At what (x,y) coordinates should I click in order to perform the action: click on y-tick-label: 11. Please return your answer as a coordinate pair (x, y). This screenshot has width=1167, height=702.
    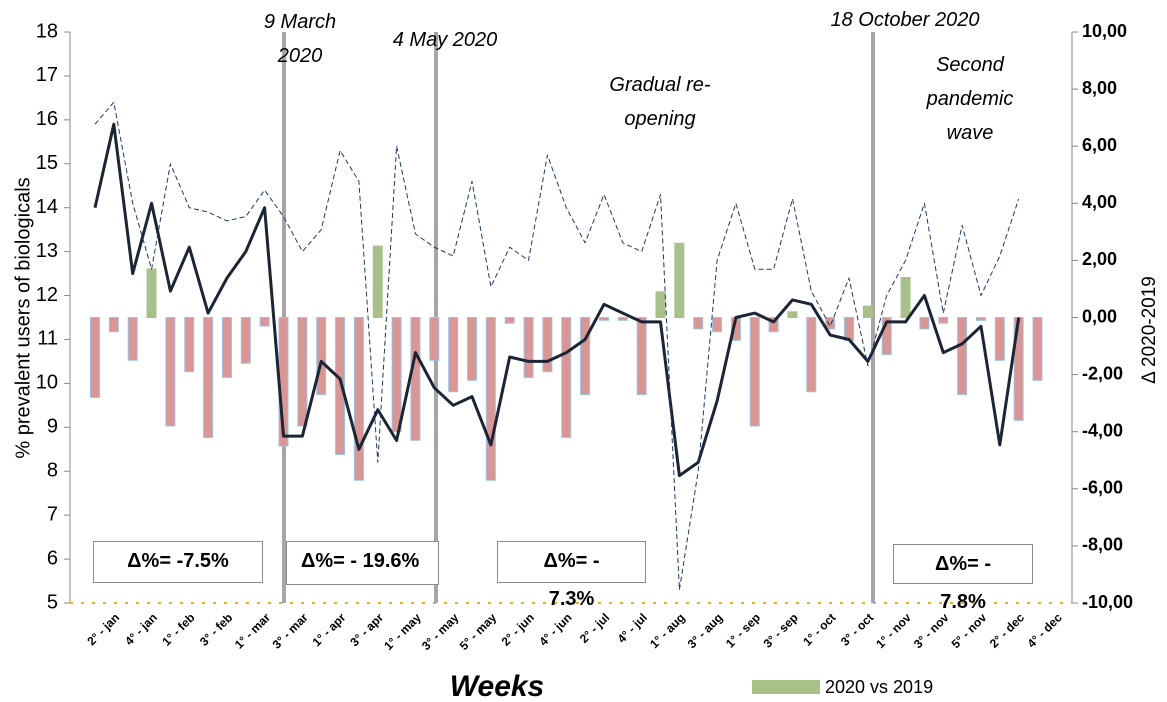
    Looking at the image, I should click on (47, 339).